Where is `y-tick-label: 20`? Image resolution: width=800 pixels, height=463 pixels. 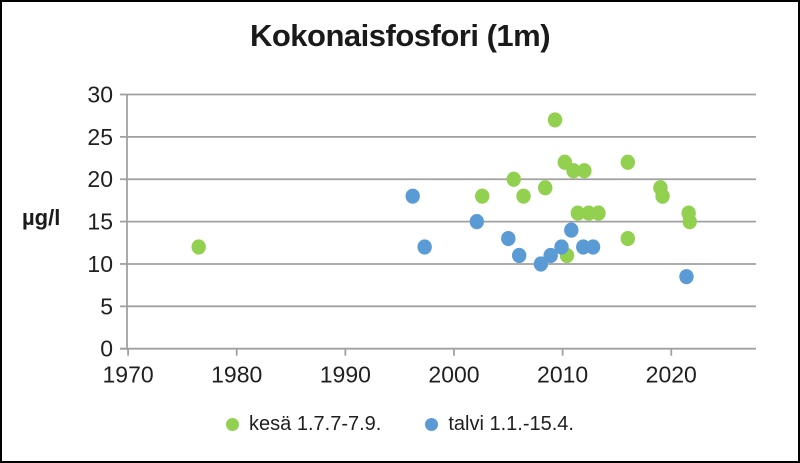
y-tick-label: 20 is located at coordinates (100, 179).